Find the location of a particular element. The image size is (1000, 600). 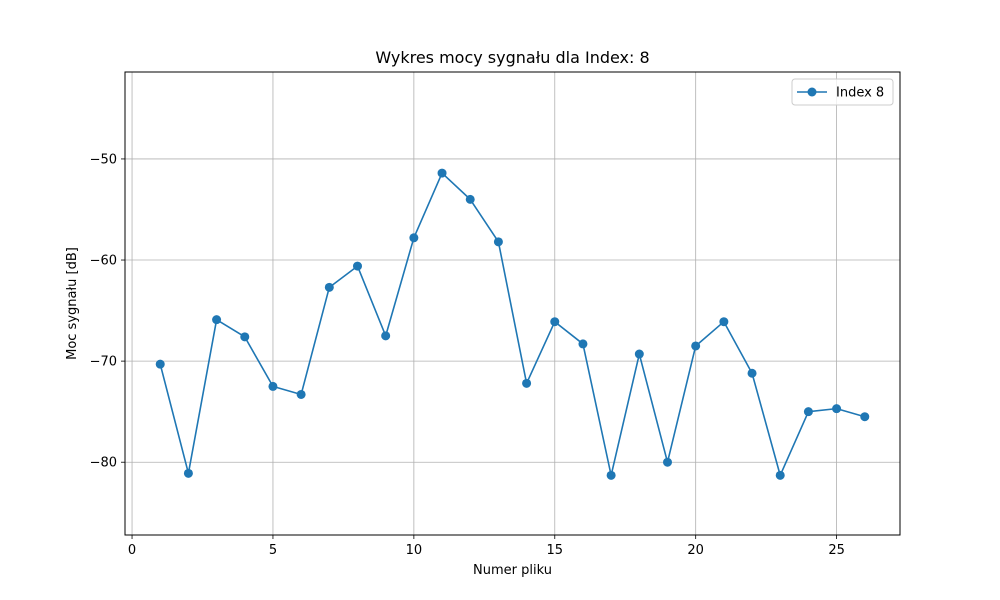

x-tick-label: 10 is located at coordinates (414, 550).